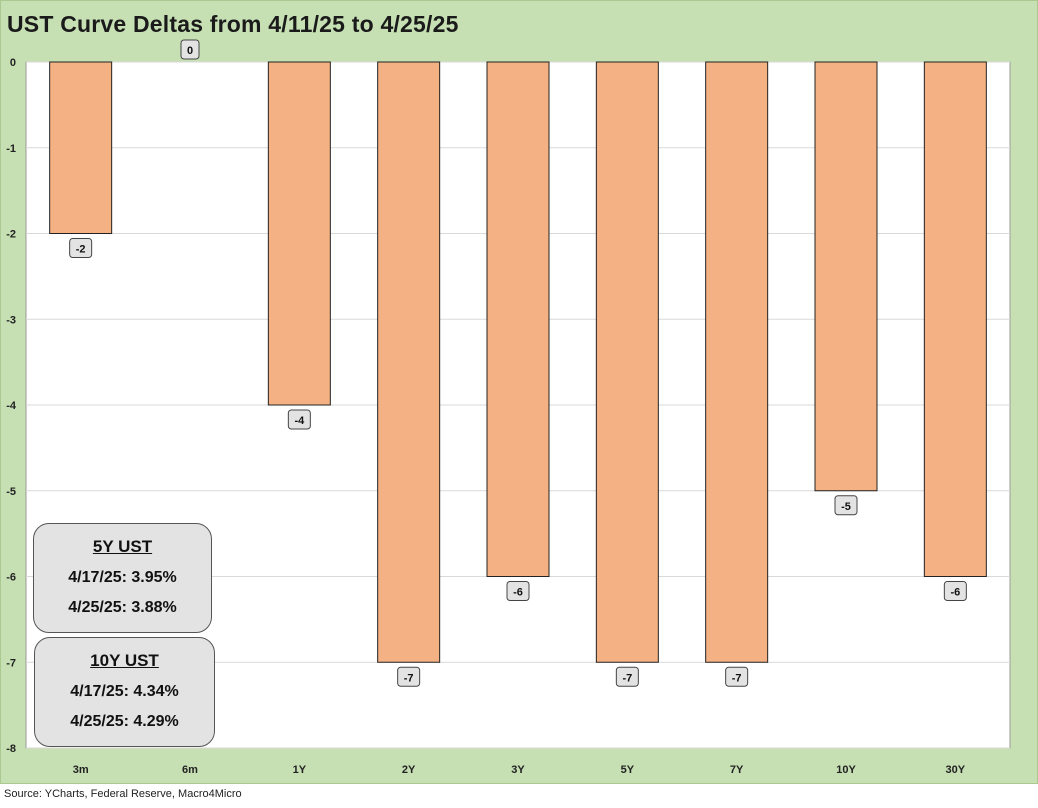 This screenshot has height=808, width=1038. Describe the element at coordinates (233, 24) in the screenshot. I see `chart-title: UST Curve Deltas from 4/11/25 to 4/25/25` at that location.